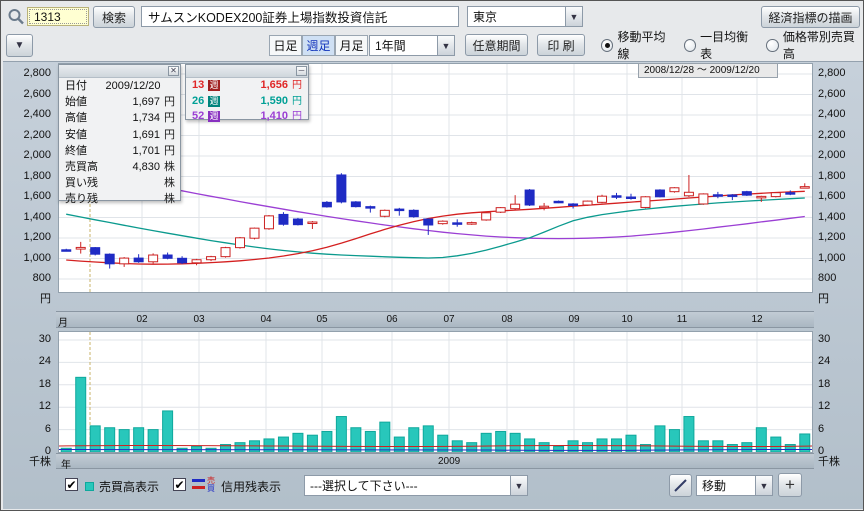 The image size is (864, 511). I want to click on close-icon: ✕, so click(173, 71).